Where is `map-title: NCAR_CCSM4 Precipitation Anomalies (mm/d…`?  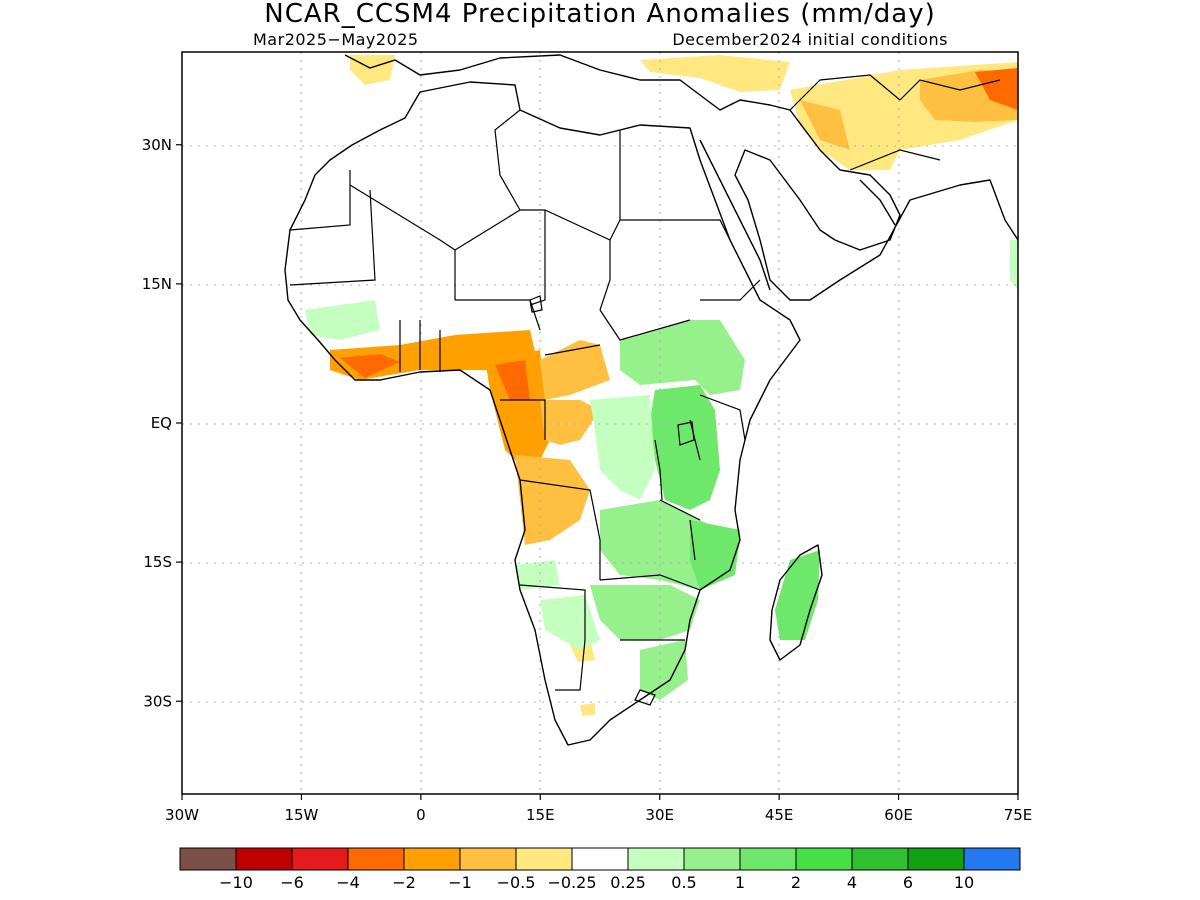 map-title: NCAR_CCSM4 Precipitation Anomalies (mm/d… is located at coordinates (600, 14).